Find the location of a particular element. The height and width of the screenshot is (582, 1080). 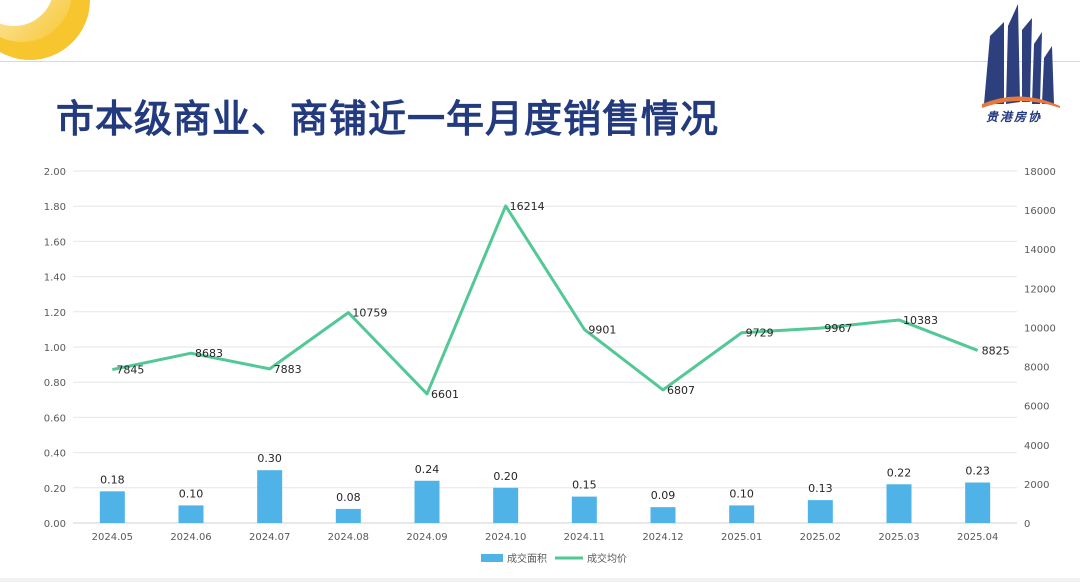

y-right-tick-label: 2000 is located at coordinates (1036, 485).